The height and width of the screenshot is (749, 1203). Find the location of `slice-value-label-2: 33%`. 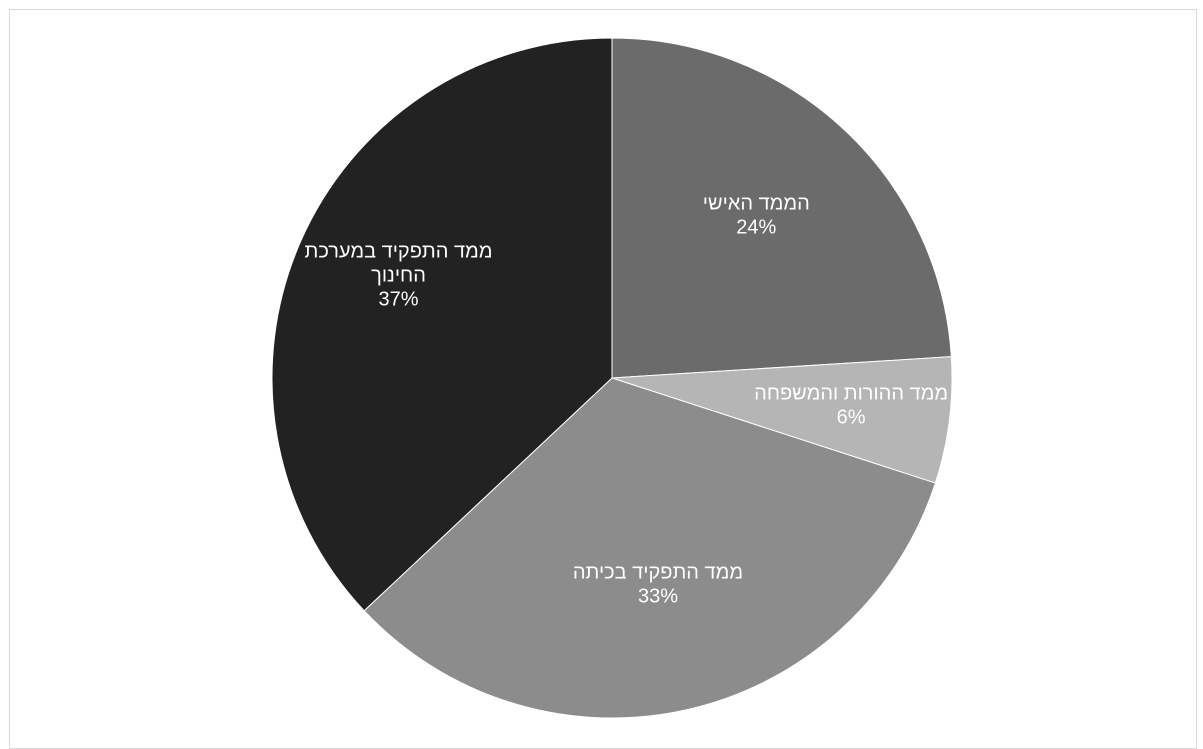

slice-value-label-2: 33% is located at coordinates (658, 597).